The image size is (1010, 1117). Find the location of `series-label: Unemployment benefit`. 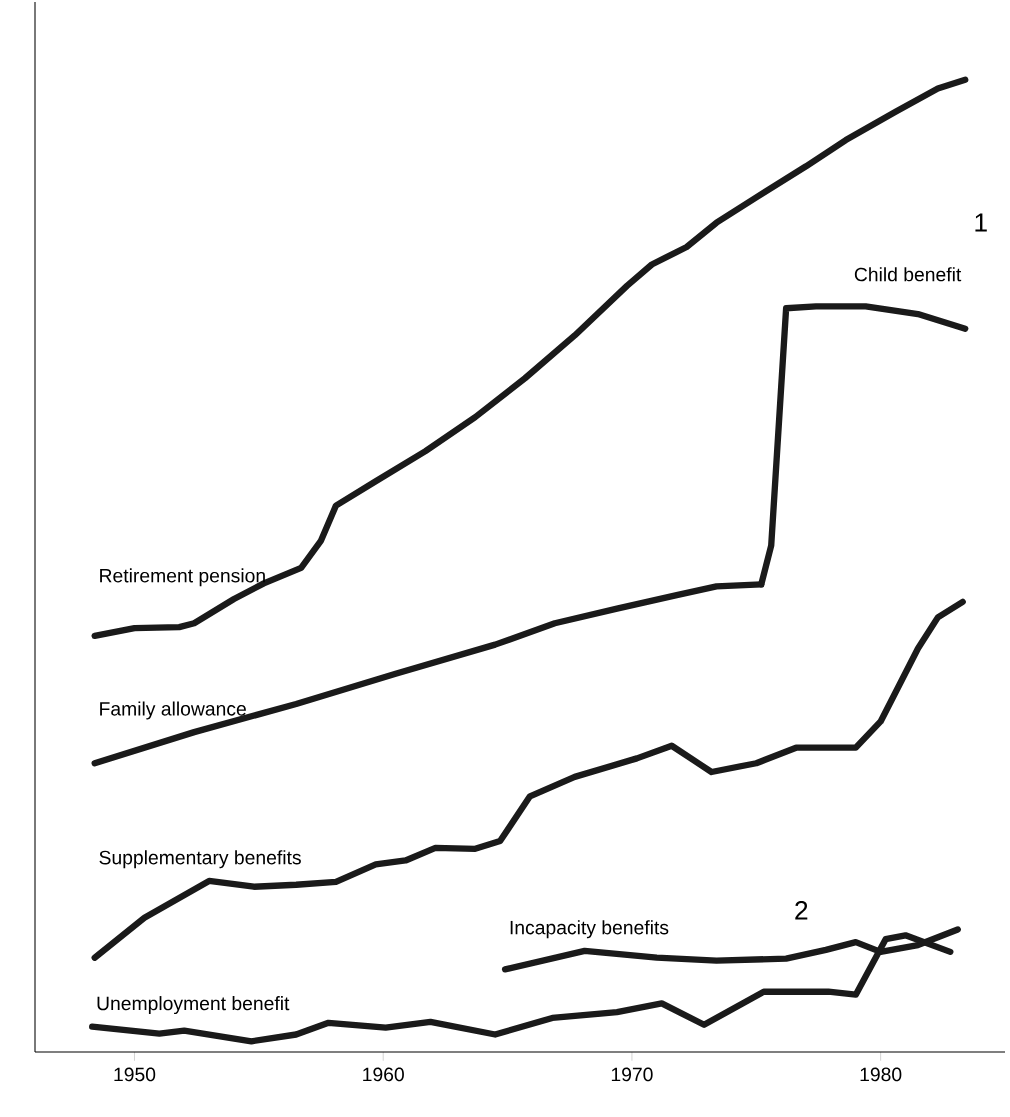

series-label: Unemployment benefit is located at coordinates (193, 1005).